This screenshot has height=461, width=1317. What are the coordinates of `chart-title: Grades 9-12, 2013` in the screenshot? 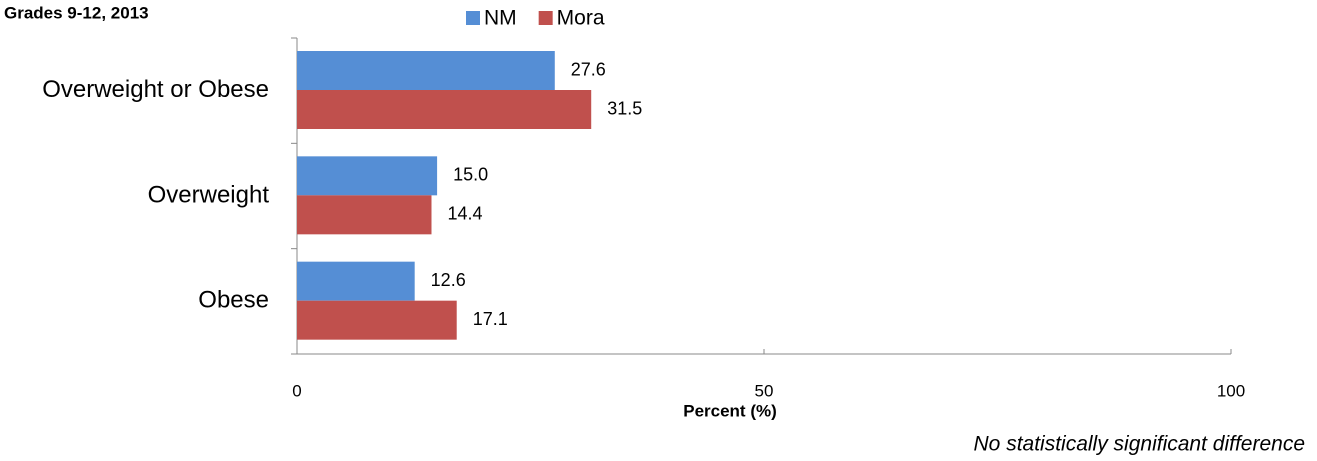 It's located at (76, 12).